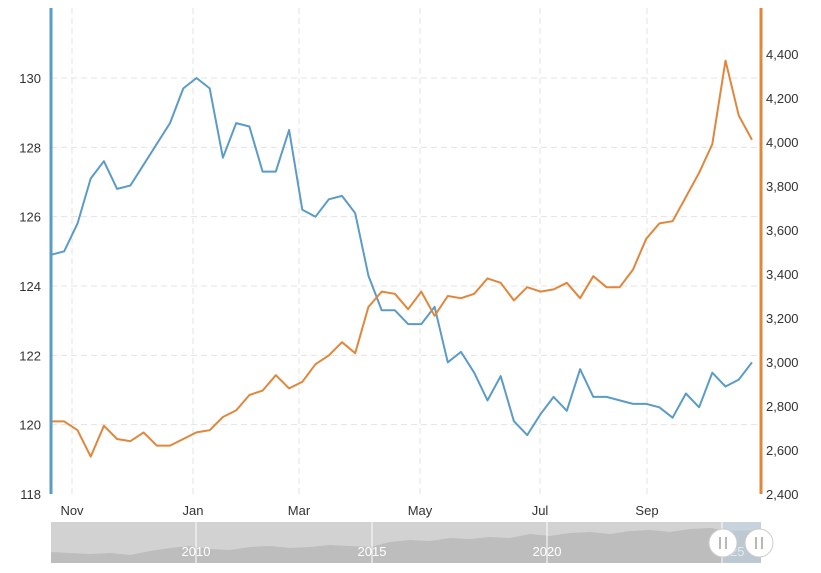  What do you see at coordinates (782, 98) in the screenshot?
I see `right-axis-tick-label: 4,200` at bounding box center [782, 98].